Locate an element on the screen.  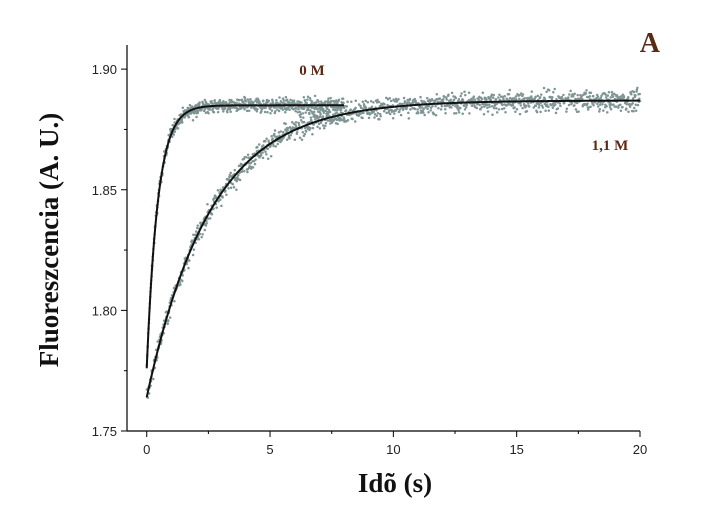
x-tick-label: 10 is located at coordinates (393, 449).